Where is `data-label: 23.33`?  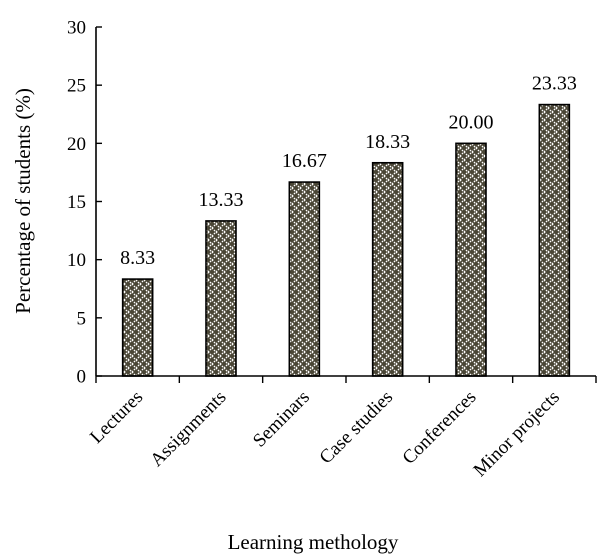
data-label: 23.33 is located at coordinates (554, 84).